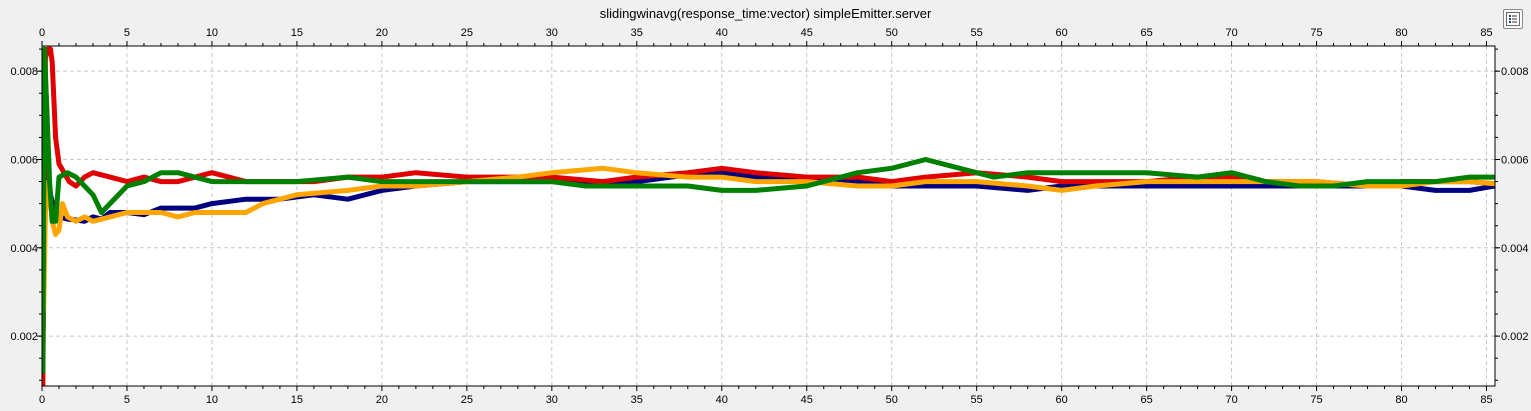 The width and height of the screenshot is (1531, 411). Describe the element at coordinates (382, 400) in the screenshot. I see `x-tick-label-bottom: 20` at that location.